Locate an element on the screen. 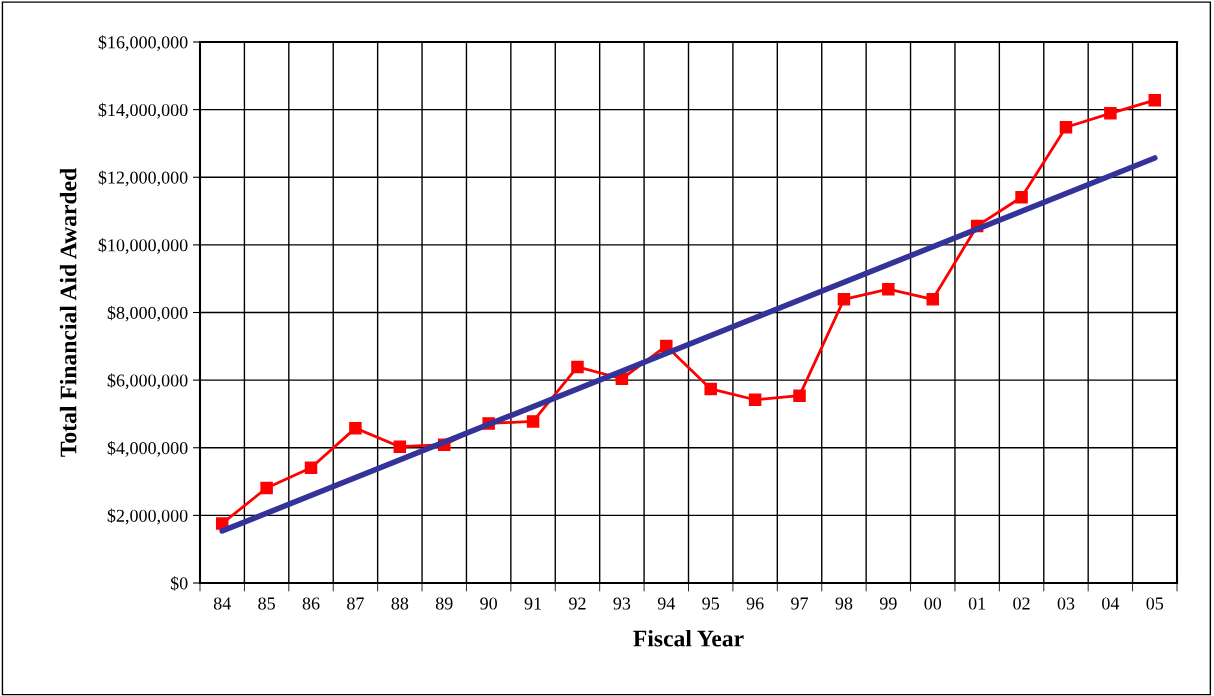 This screenshot has height=696, width=1214. y-tick-label: $16,000,000 is located at coordinates (143, 43).